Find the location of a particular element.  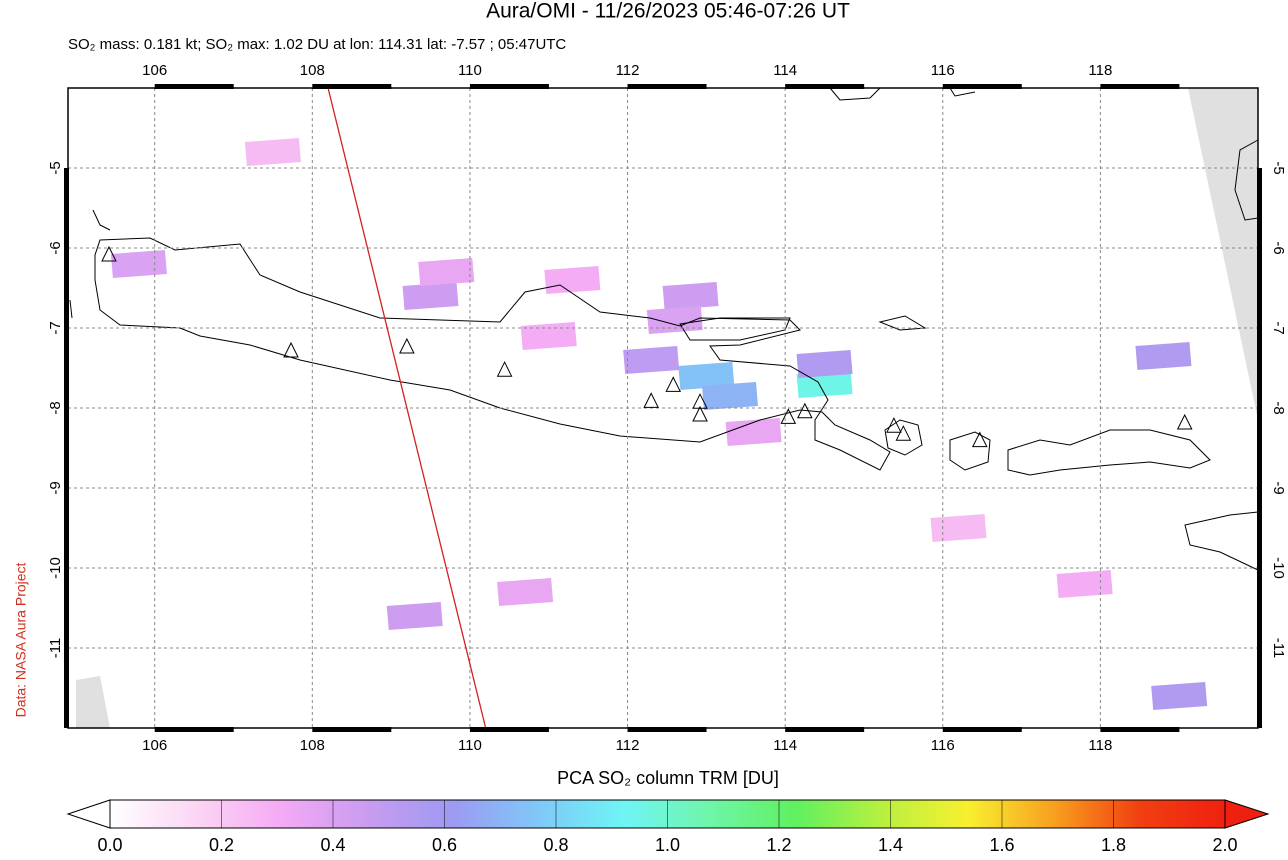

title: Aura/OMI - 11/26/2023 05:46-07:26 UT is located at coordinates (668, 11).